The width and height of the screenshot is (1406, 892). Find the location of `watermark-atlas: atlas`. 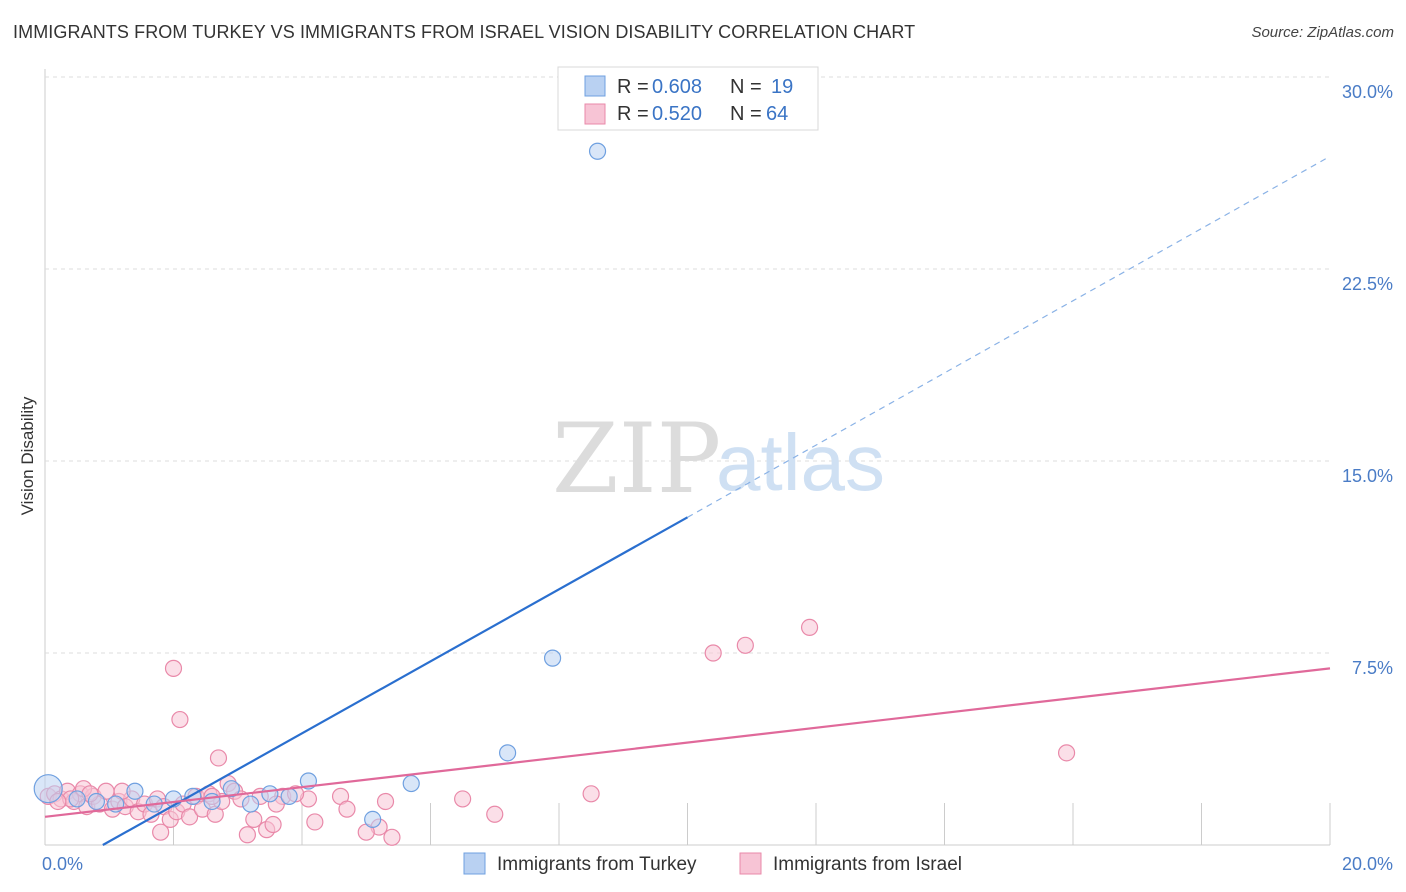

watermark-atlas: atlas is located at coordinates (800, 462).